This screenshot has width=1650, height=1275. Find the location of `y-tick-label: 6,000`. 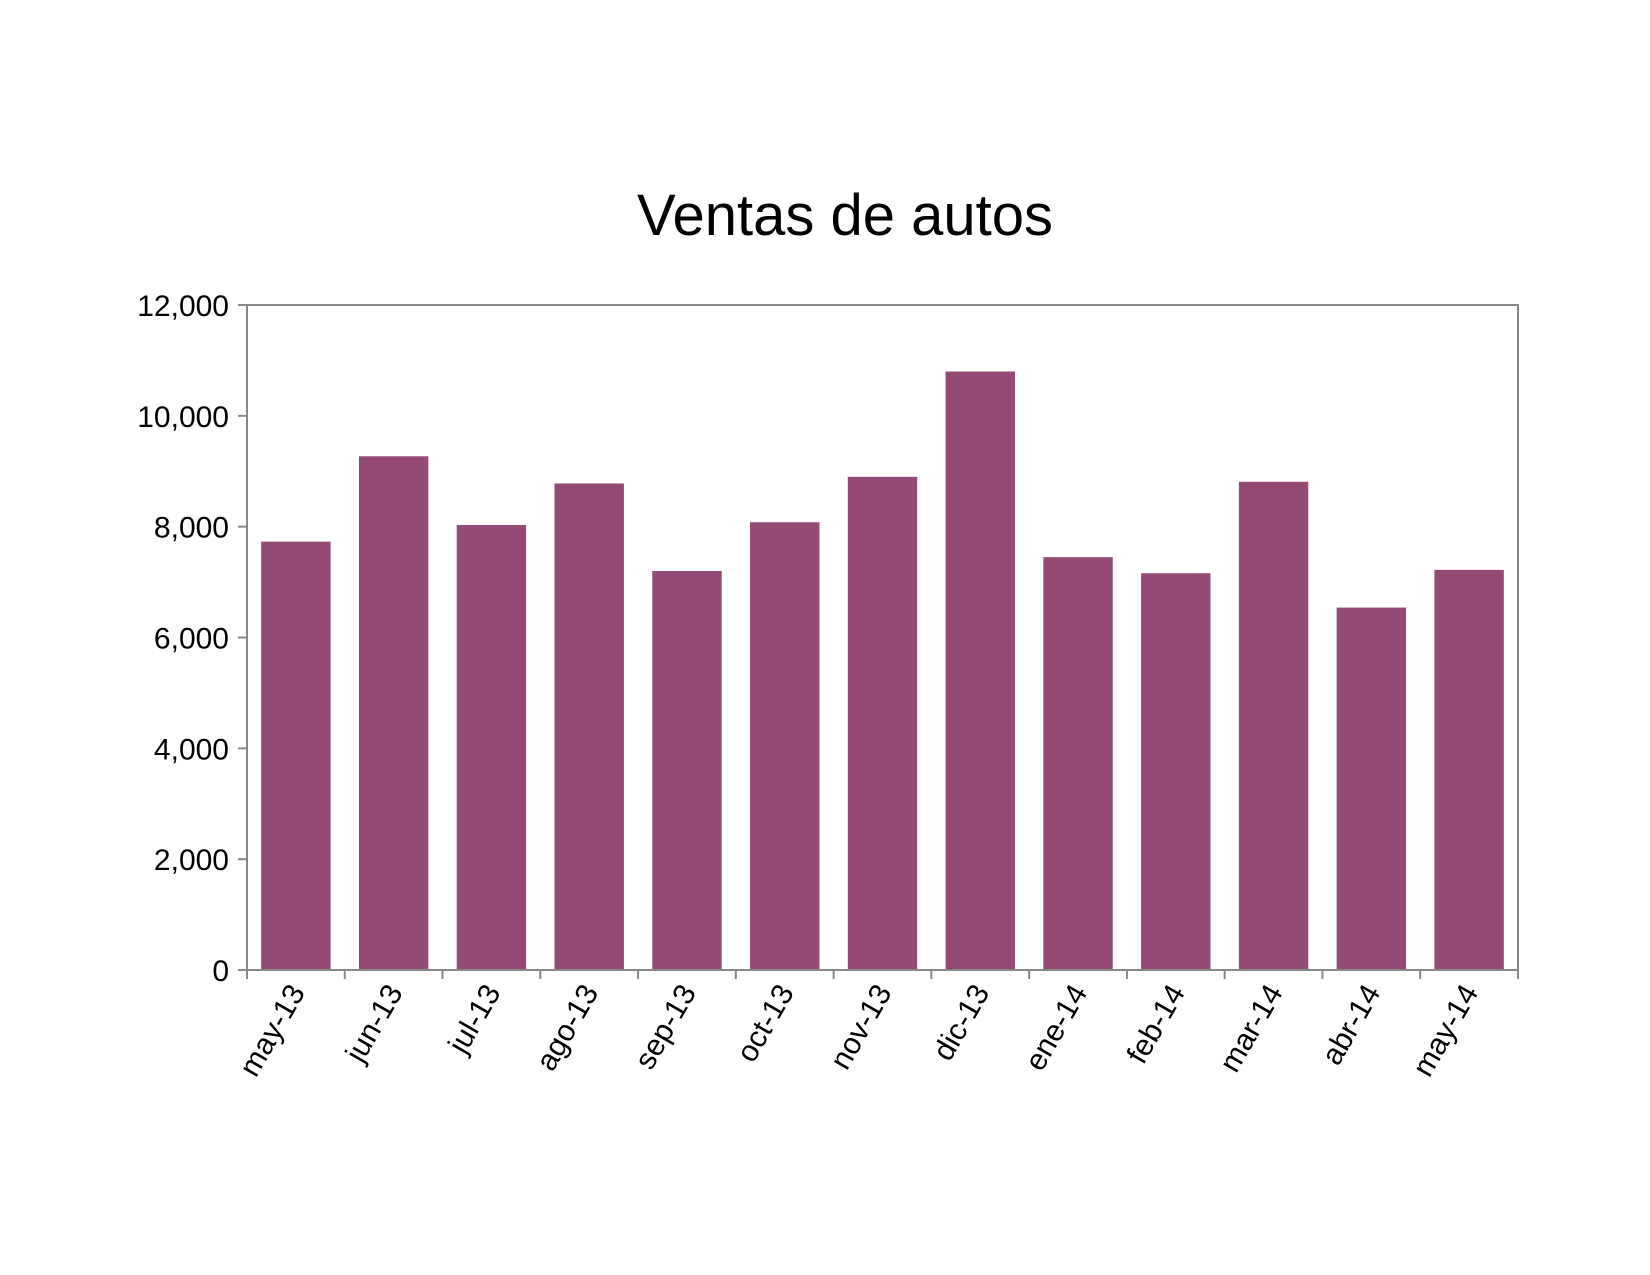

y-tick-label: 6,000 is located at coordinates (191, 639).